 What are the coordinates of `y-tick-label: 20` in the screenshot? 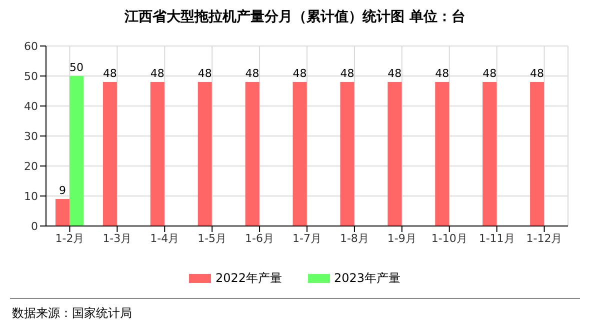 It's located at (31, 166).